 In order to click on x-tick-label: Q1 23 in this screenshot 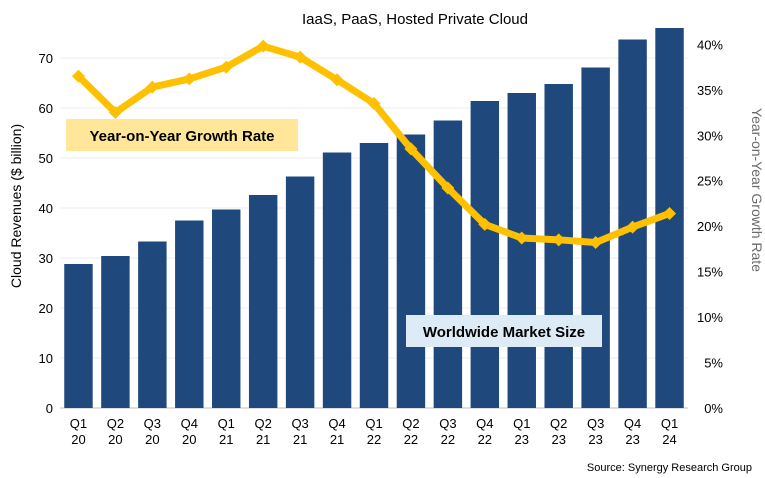, I will do `click(521, 431)`.